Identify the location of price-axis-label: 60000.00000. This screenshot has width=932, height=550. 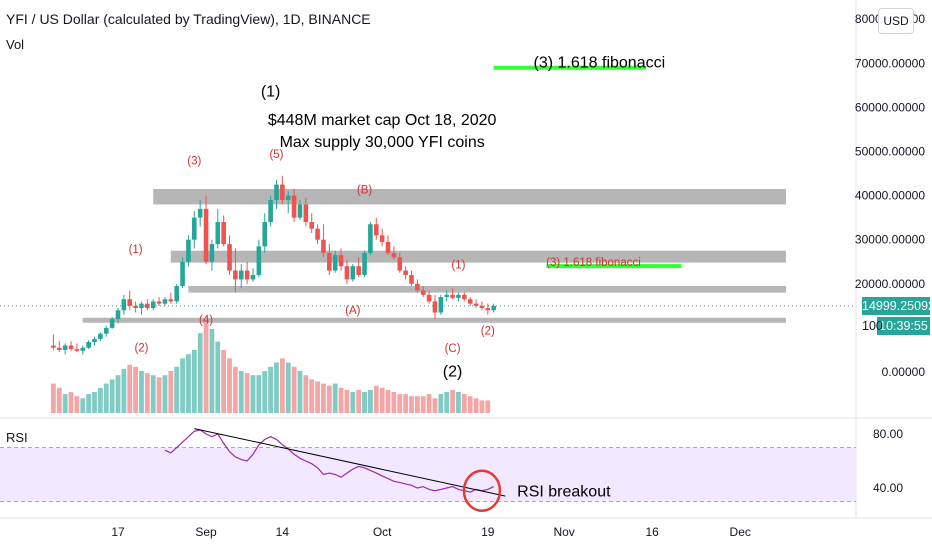
(890, 107).